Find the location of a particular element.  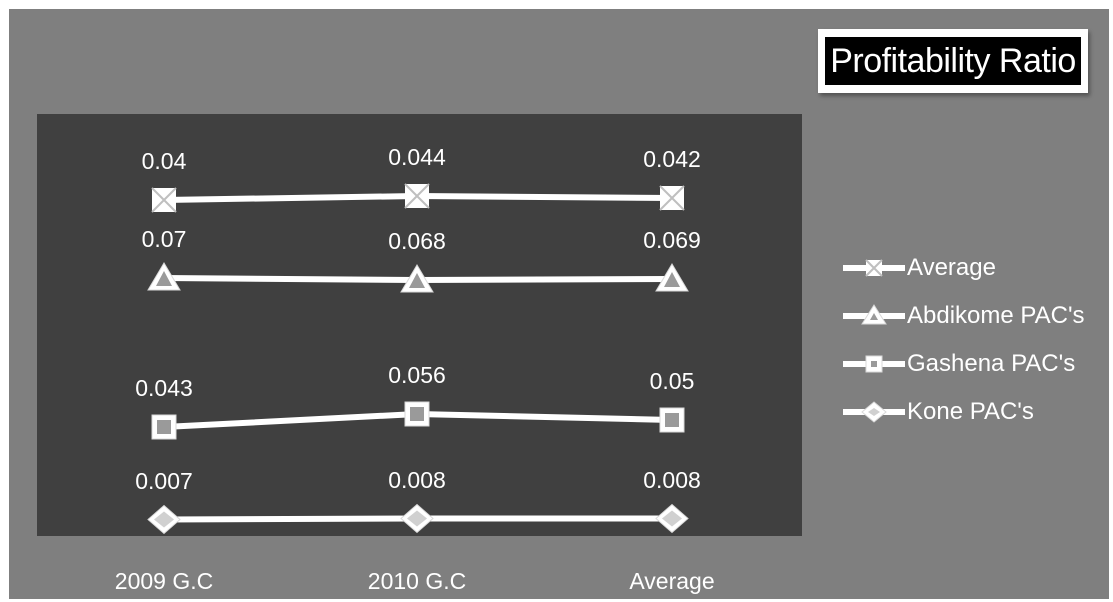

data-label-kone-pac-s-2: 0.008 is located at coordinates (417, 479).